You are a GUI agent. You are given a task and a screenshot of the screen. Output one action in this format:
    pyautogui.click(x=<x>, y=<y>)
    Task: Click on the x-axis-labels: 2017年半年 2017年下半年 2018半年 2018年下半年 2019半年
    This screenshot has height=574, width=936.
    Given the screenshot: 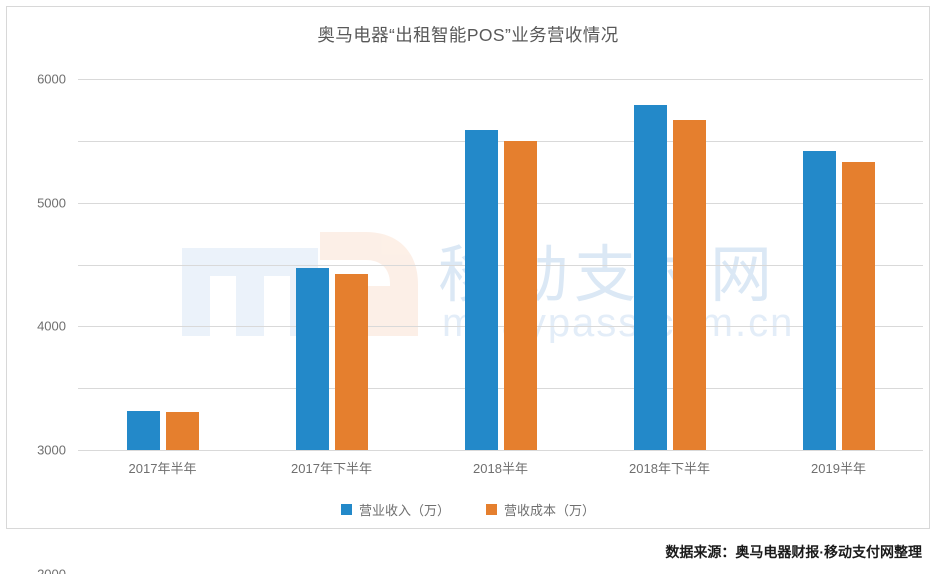 What is the action you would take?
    pyautogui.click(x=500, y=467)
    